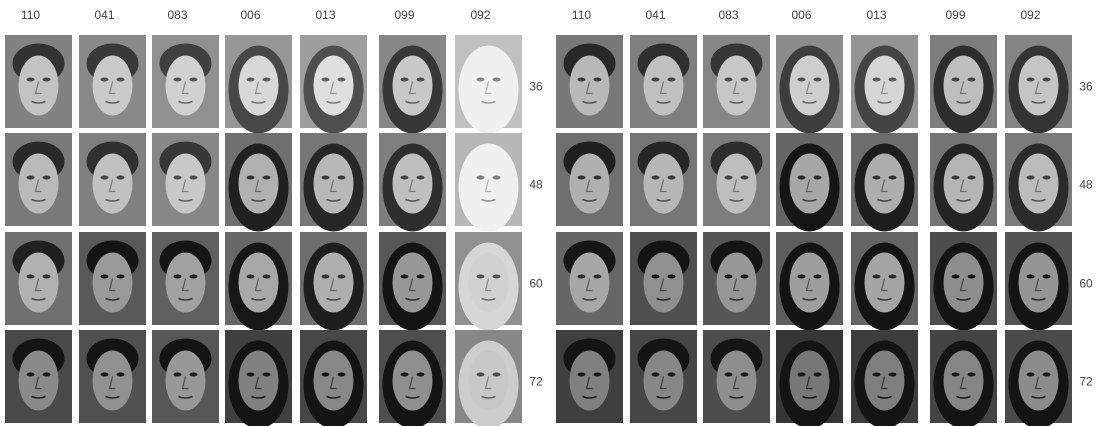  I want to click on column-label: 041, so click(655, 15).